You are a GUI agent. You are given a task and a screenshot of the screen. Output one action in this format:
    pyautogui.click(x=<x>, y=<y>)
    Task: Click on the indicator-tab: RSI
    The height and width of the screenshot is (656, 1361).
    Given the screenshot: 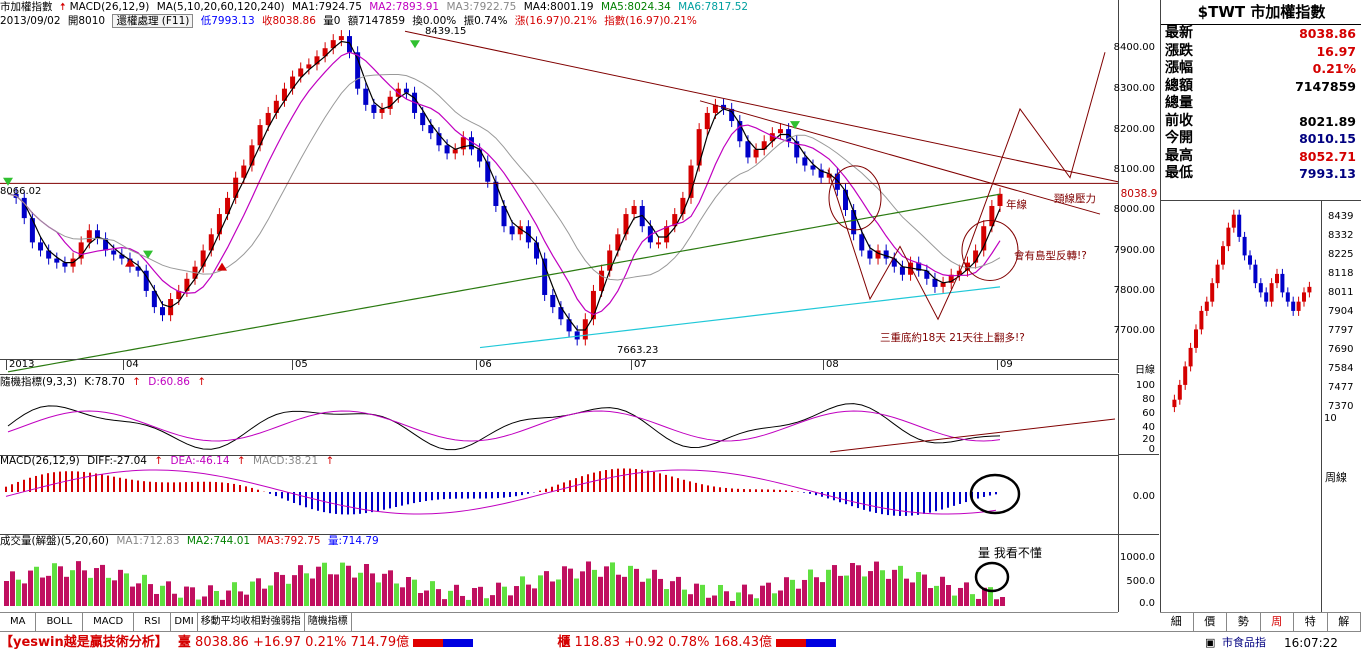 What is the action you would take?
    pyautogui.click(x=152, y=622)
    